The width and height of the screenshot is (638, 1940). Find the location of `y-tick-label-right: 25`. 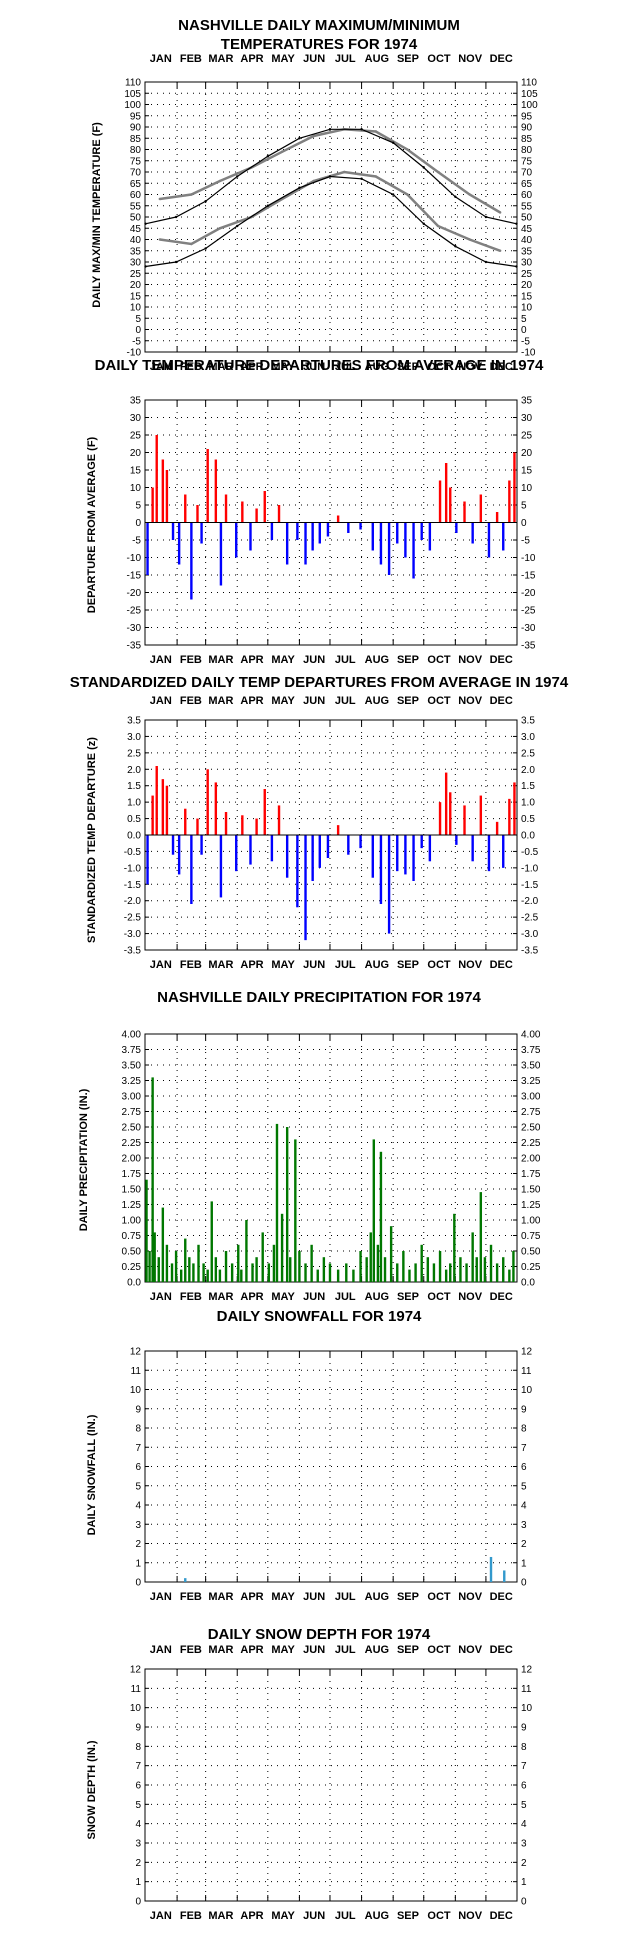

y-tick-label-right: 25 is located at coordinates (527, 436).